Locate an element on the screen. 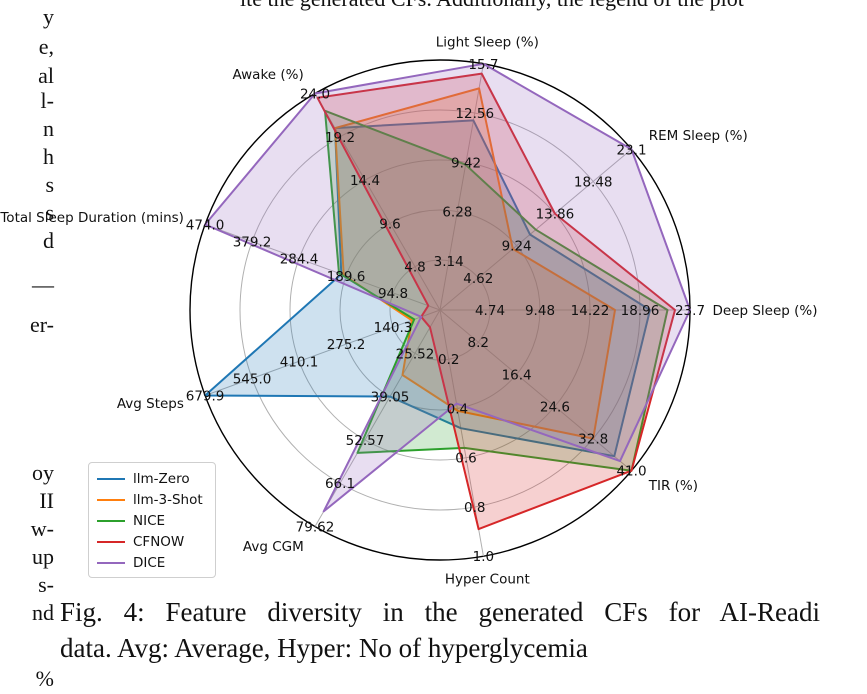 This screenshot has width=867, height=694. axis-label: REM Sleep (%) is located at coordinates (698, 136).